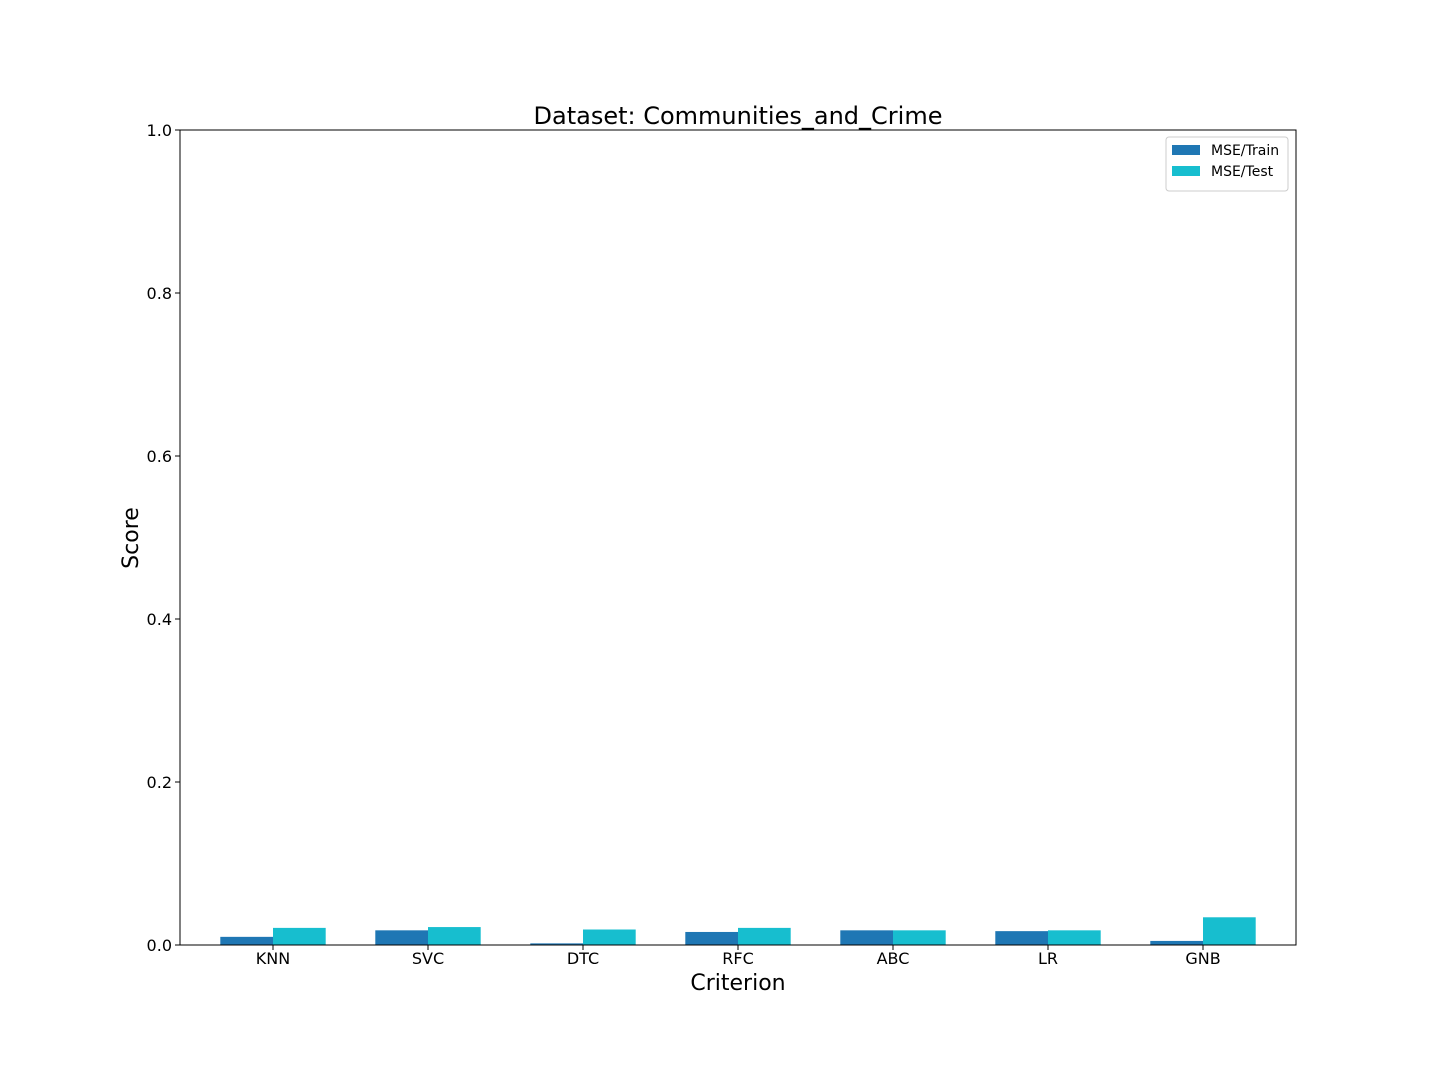  What do you see at coordinates (273, 958) in the screenshot?
I see `x-tick-label: KNN` at bounding box center [273, 958].